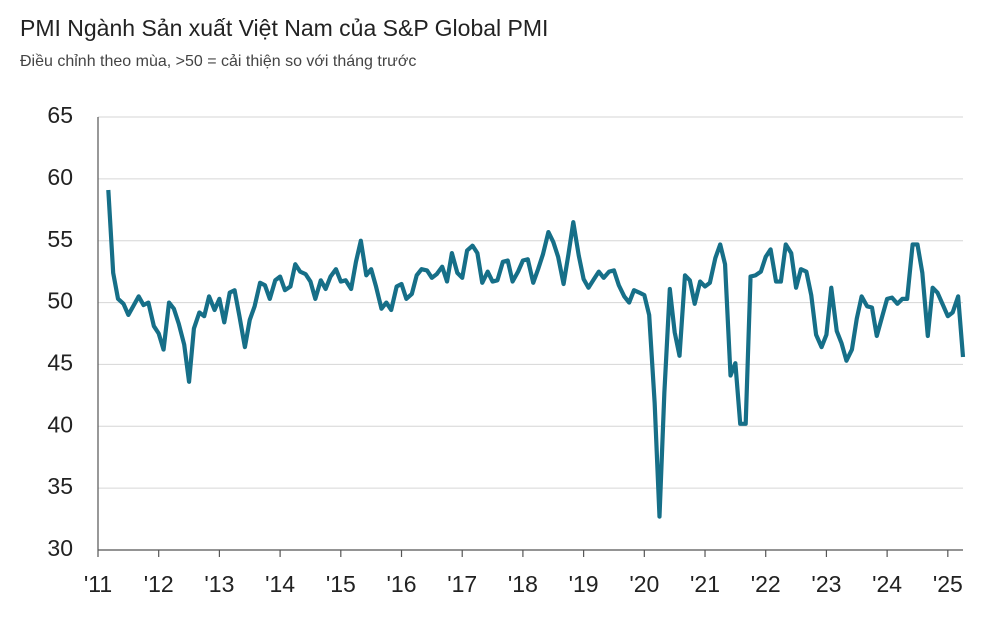 This screenshot has width=1000, height=630. I want to click on y-tick-label: 50, so click(60, 301).